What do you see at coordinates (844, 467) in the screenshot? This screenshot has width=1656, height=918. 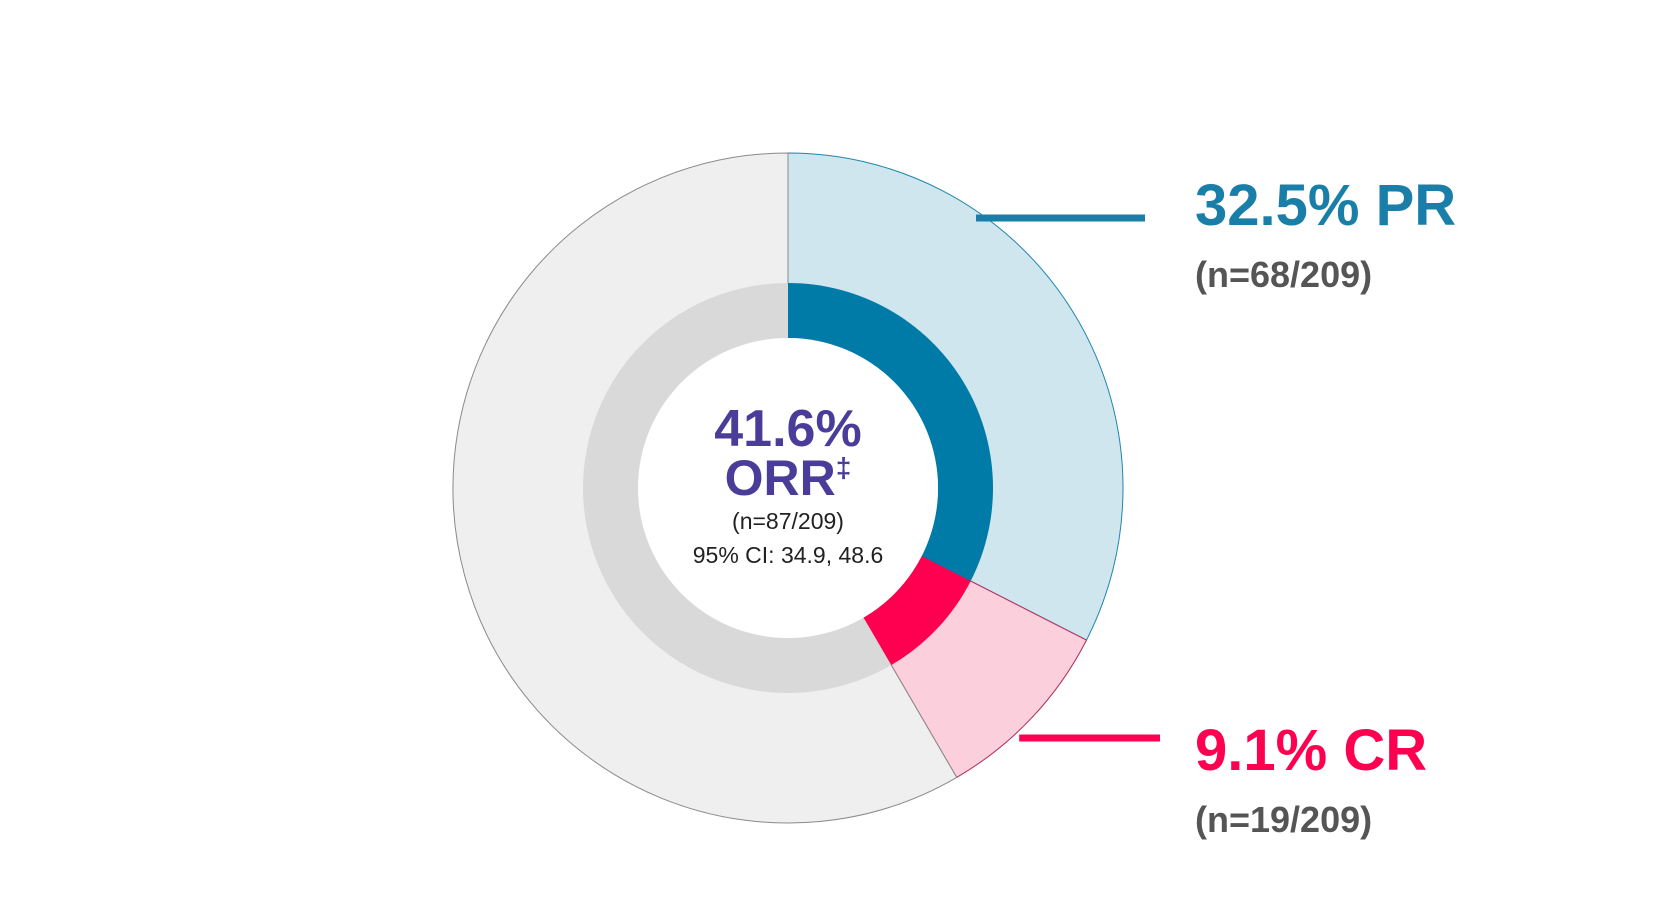 I see `orr-double-dagger: ‡` at bounding box center [844, 467].